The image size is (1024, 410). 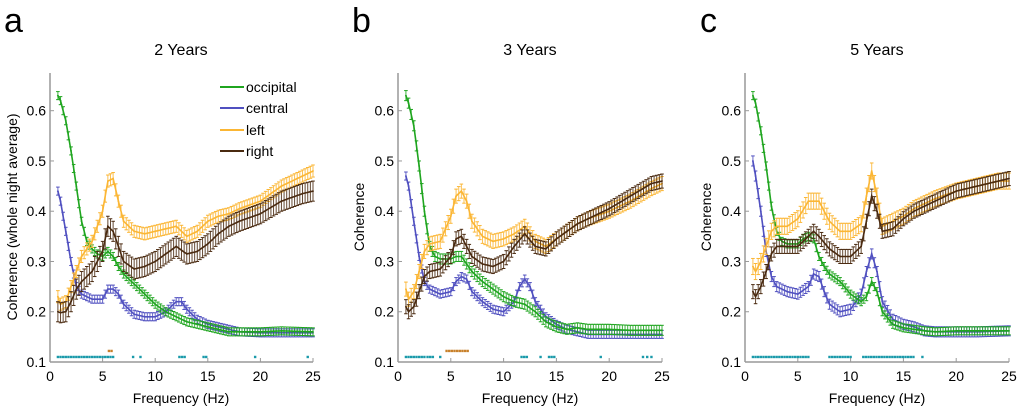 What do you see at coordinates (529, 50) in the screenshot?
I see `panel-title: 3 Years` at bounding box center [529, 50].